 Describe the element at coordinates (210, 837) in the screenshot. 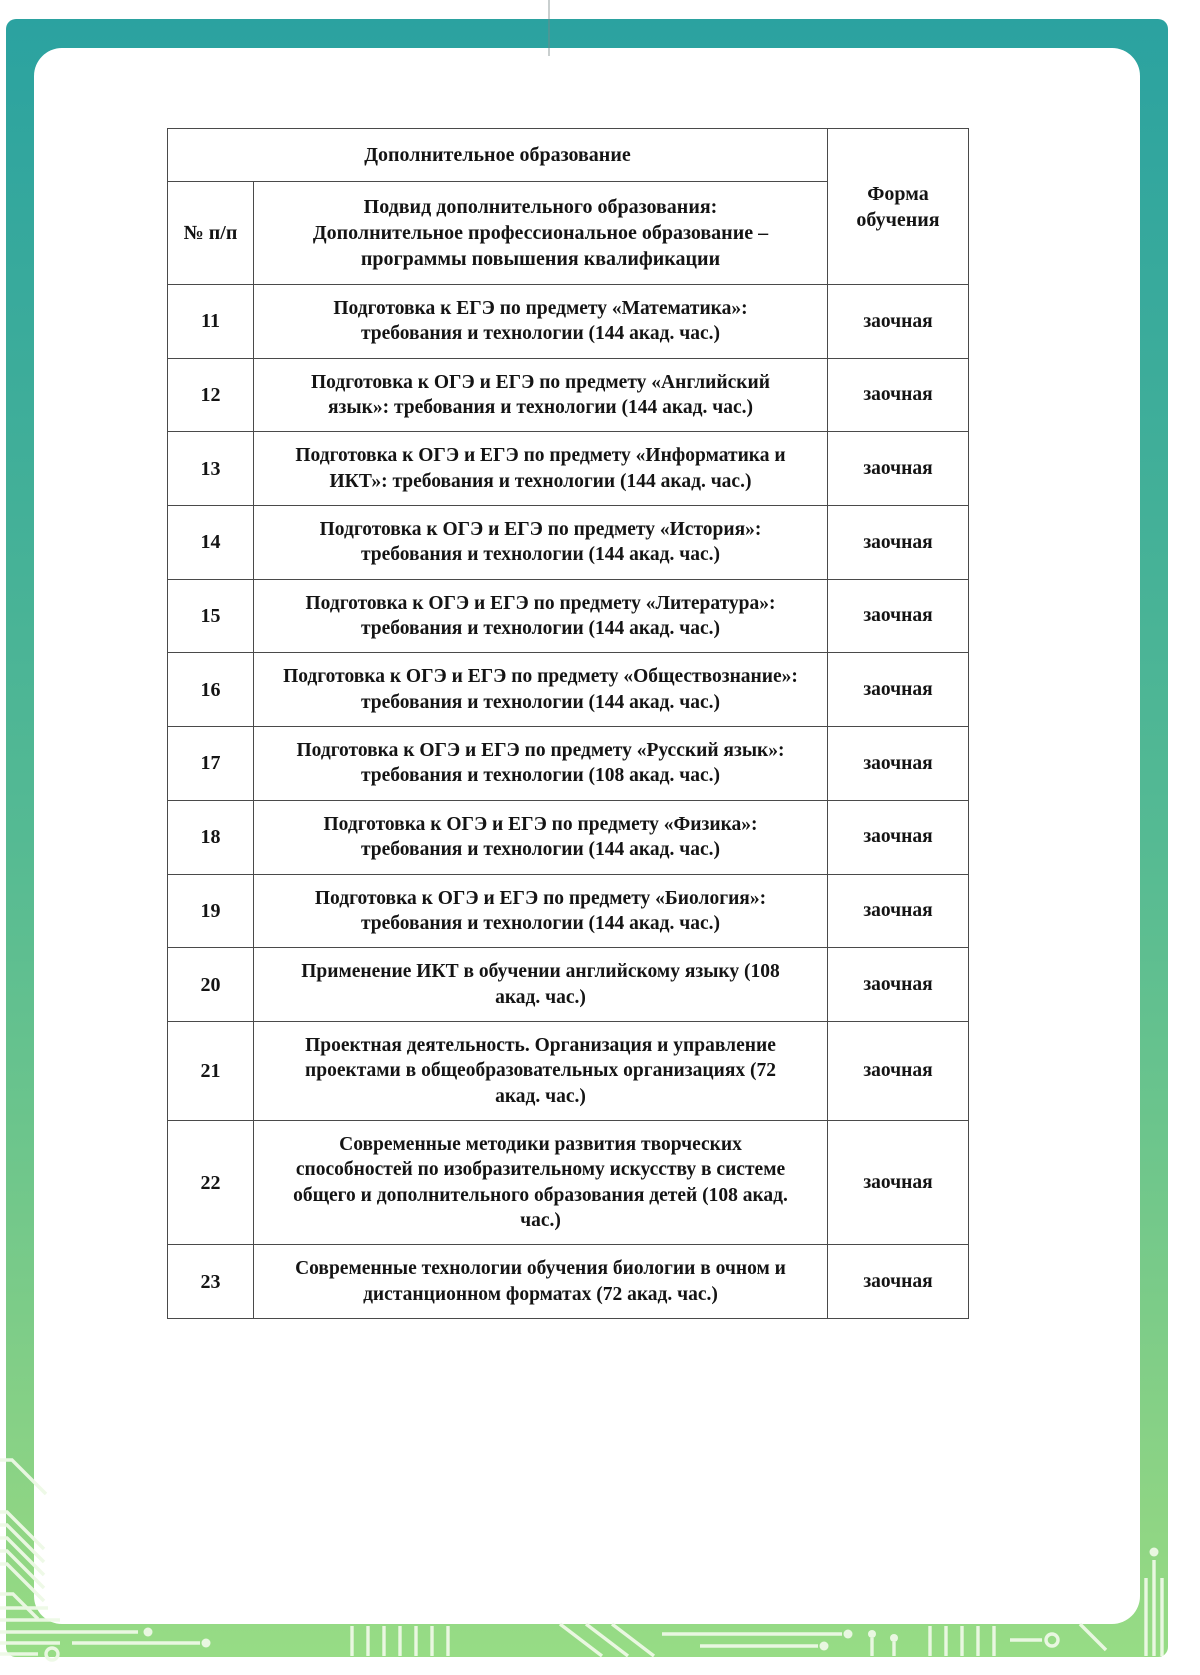

I see `row-number-cell: 18` at that location.